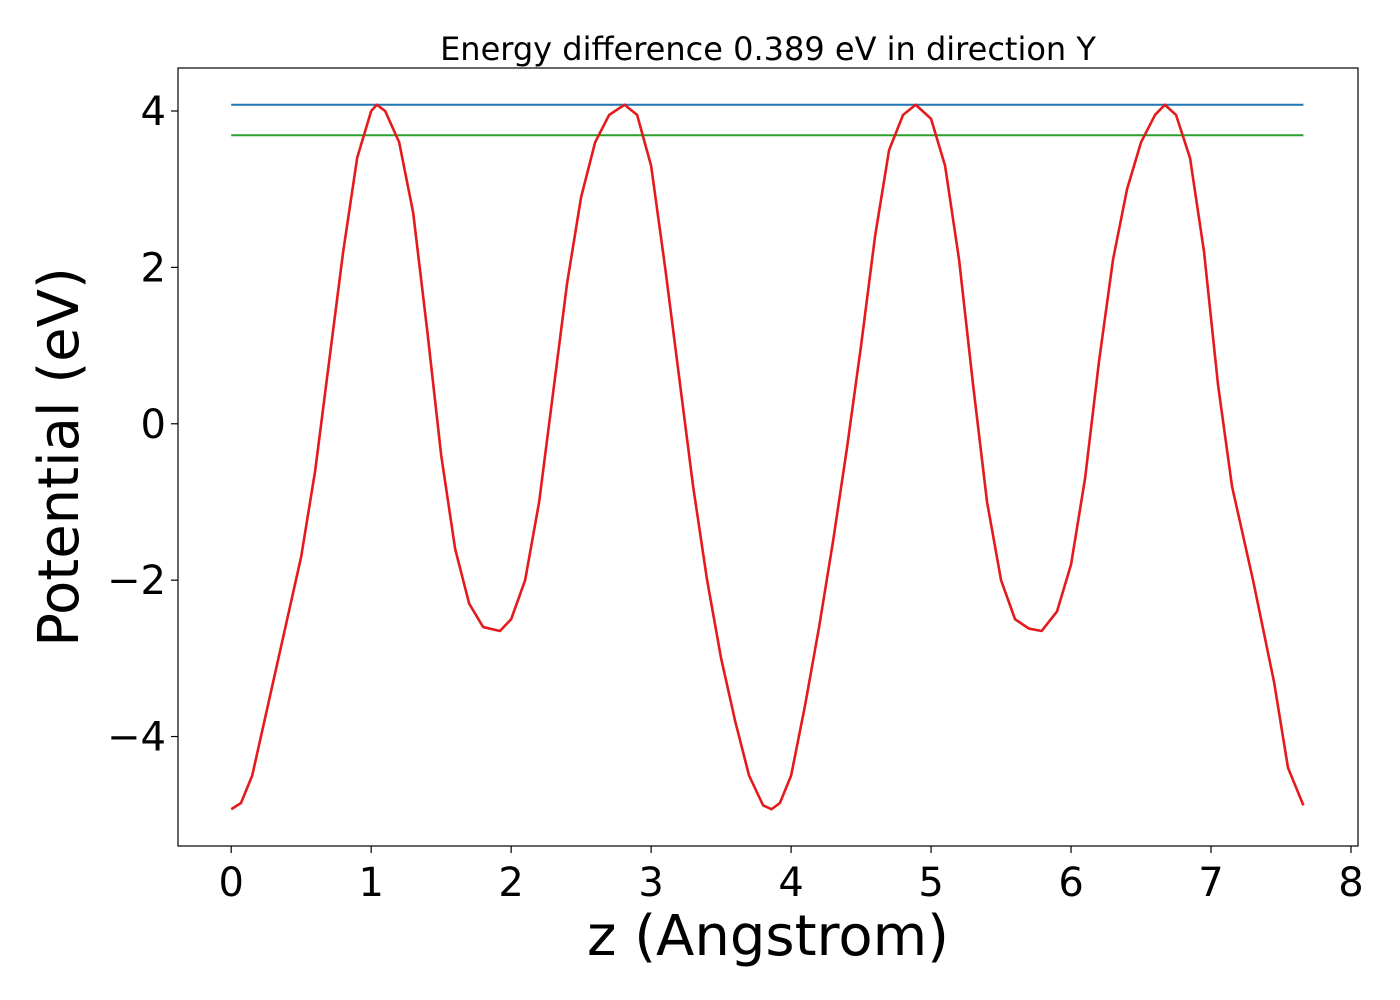  What do you see at coordinates (650, 883) in the screenshot?
I see `x-tick-label: 3` at bounding box center [650, 883].